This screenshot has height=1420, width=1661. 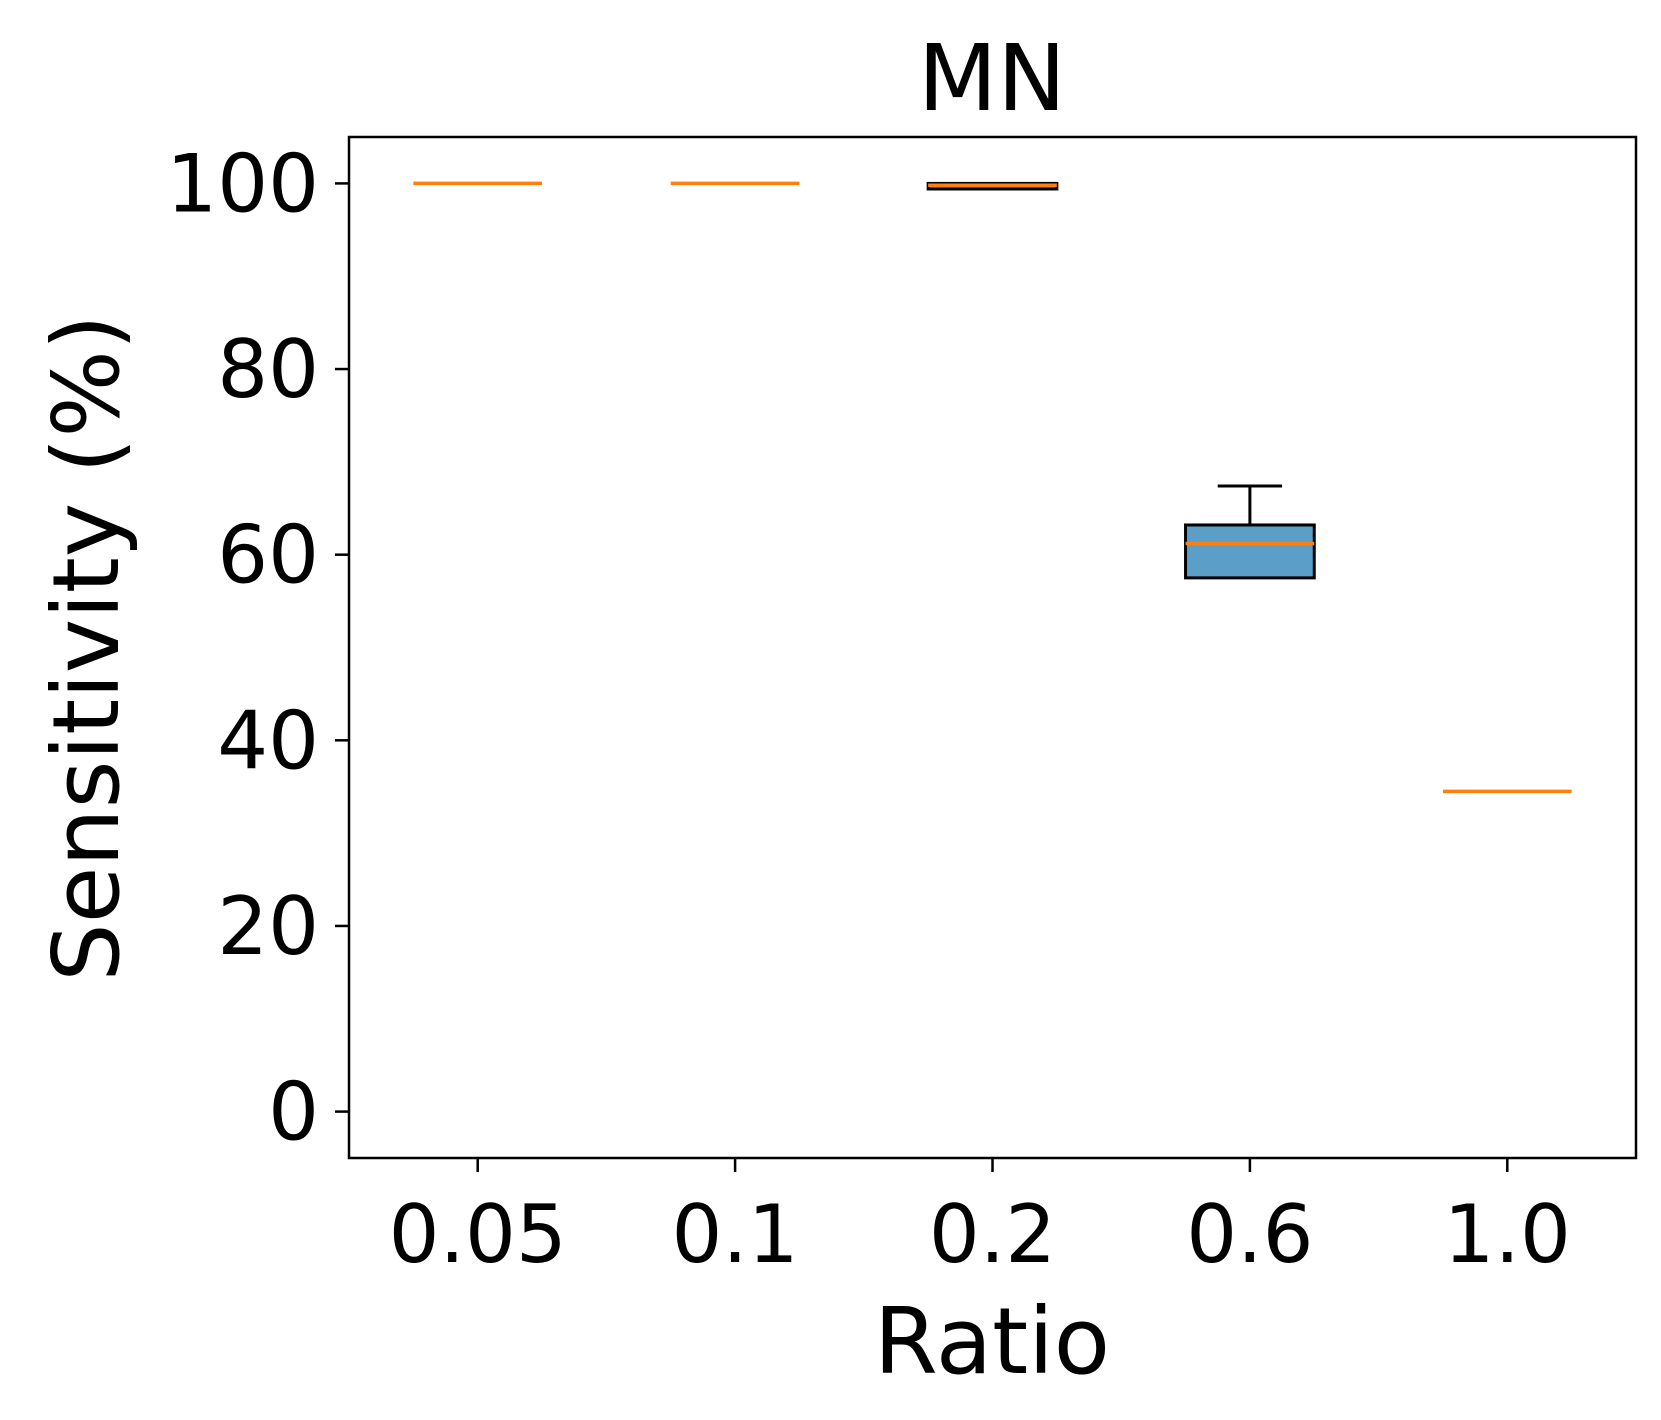 I want to click on y-axis-label: Sensitivity (%), so click(x=86, y=647).